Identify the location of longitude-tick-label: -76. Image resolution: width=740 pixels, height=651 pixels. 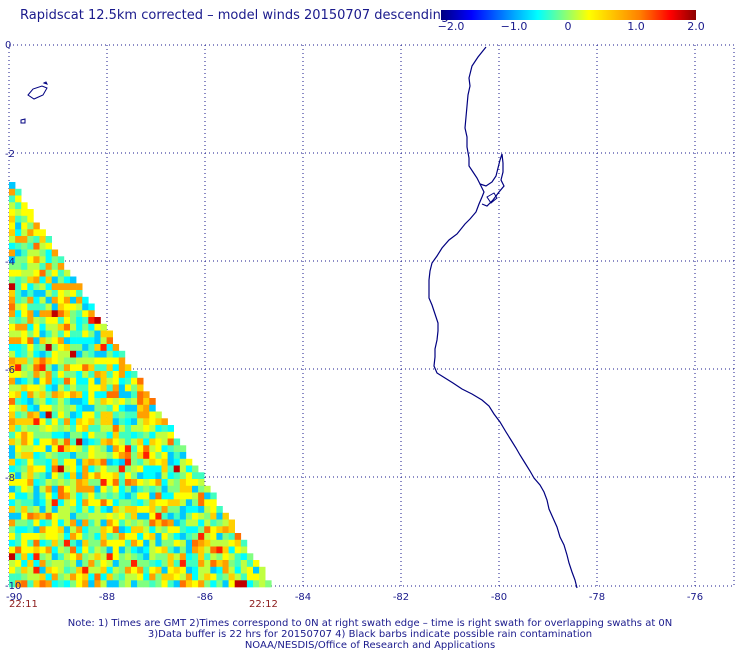
(695, 597).